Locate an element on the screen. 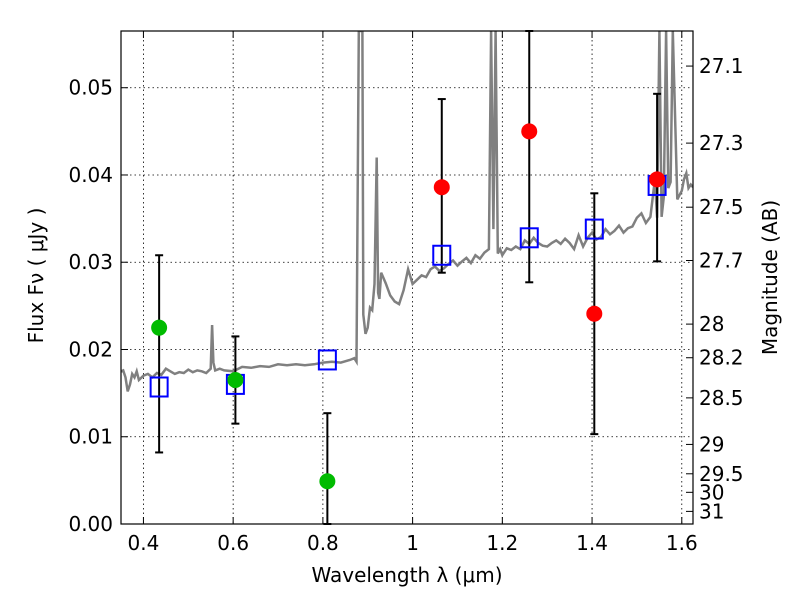 This screenshot has height=600, width=800. right-tick-label: 30 is located at coordinates (711, 492).